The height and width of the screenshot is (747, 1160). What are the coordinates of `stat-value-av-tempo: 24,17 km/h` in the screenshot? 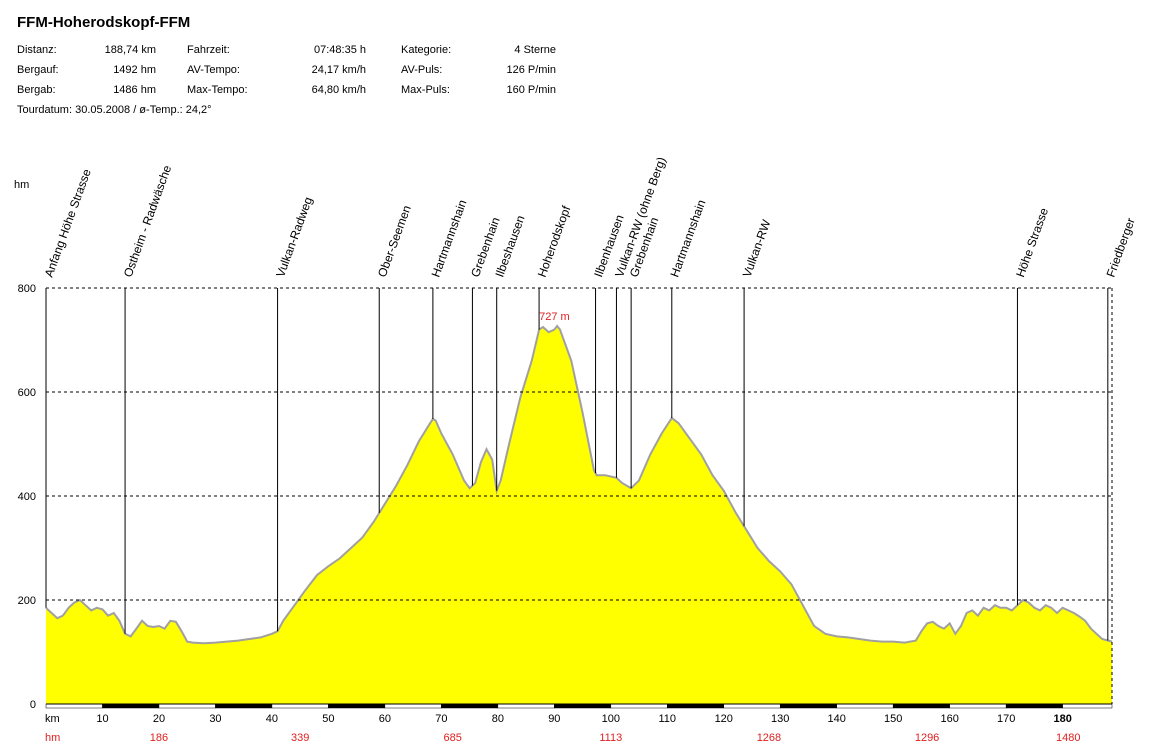 It's located at (338, 70).